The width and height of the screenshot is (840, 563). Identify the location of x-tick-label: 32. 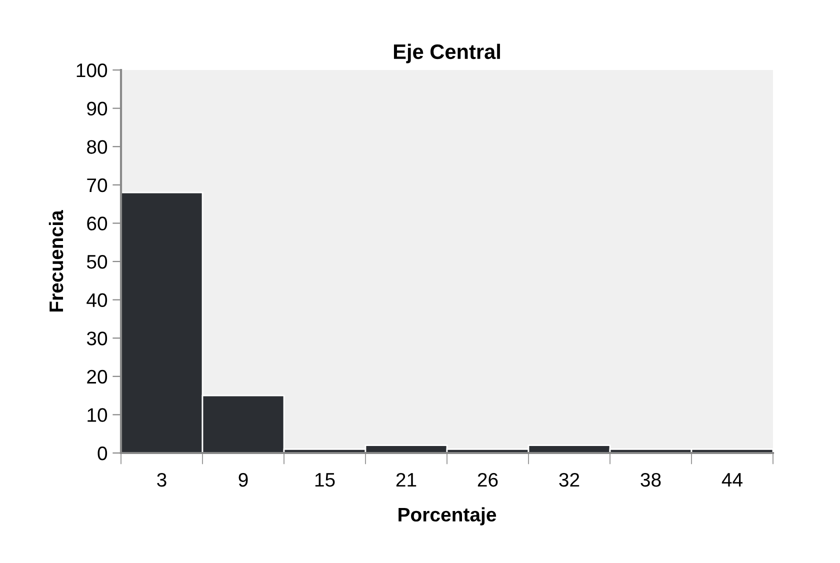
(569, 479).